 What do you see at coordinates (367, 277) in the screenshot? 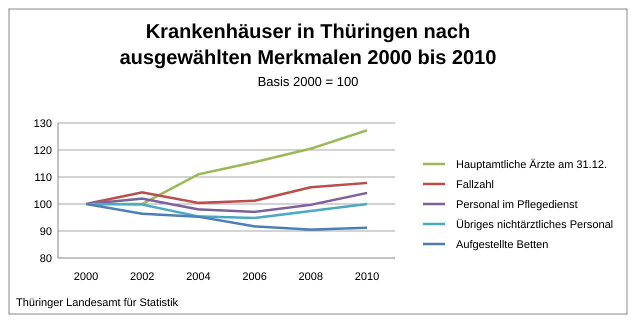
I see `x-tick-label: 2010` at bounding box center [367, 277].